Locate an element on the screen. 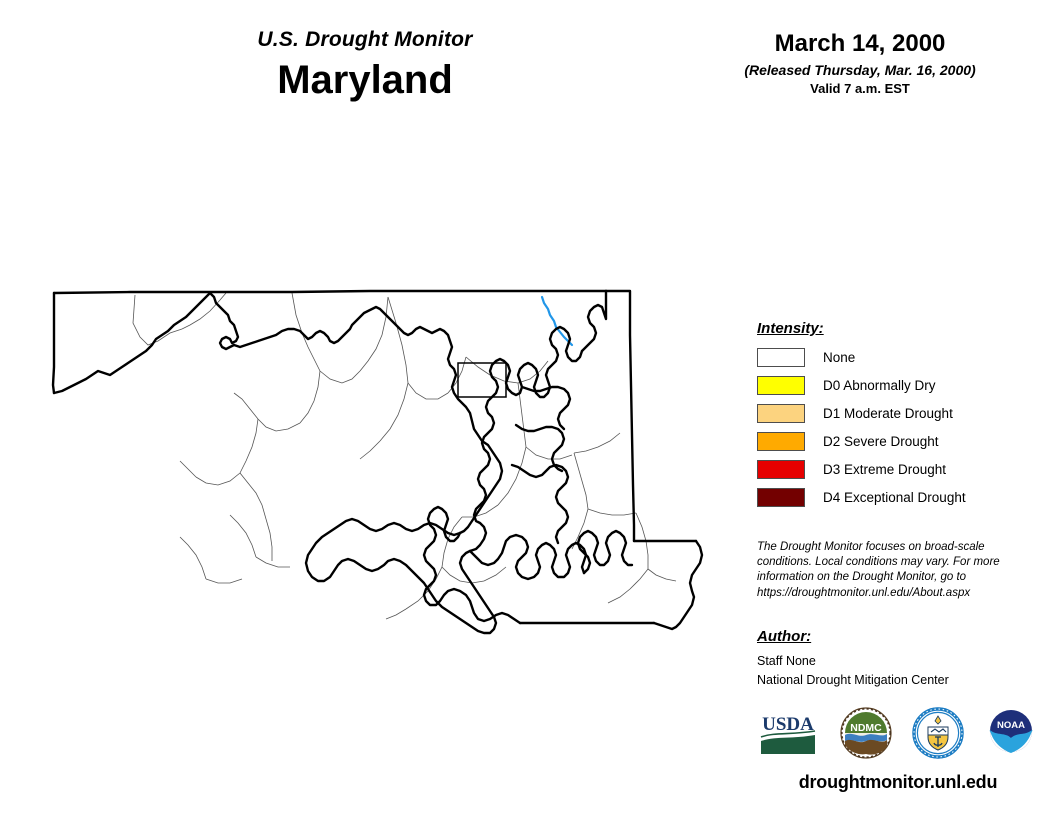 This screenshot has width=1056, height=816. legend-title: Intensity: is located at coordinates (790, 328).